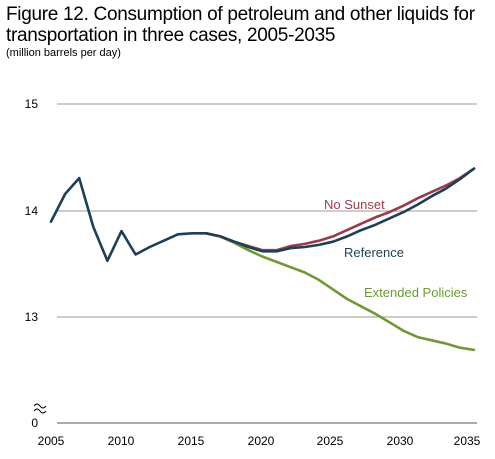 This screenshot has height=459, width=495. What do you see at coordinates (330, 441) in the screenshot?
I see `x-tick-label-2025: 2025` at bounding box center [330, 441].